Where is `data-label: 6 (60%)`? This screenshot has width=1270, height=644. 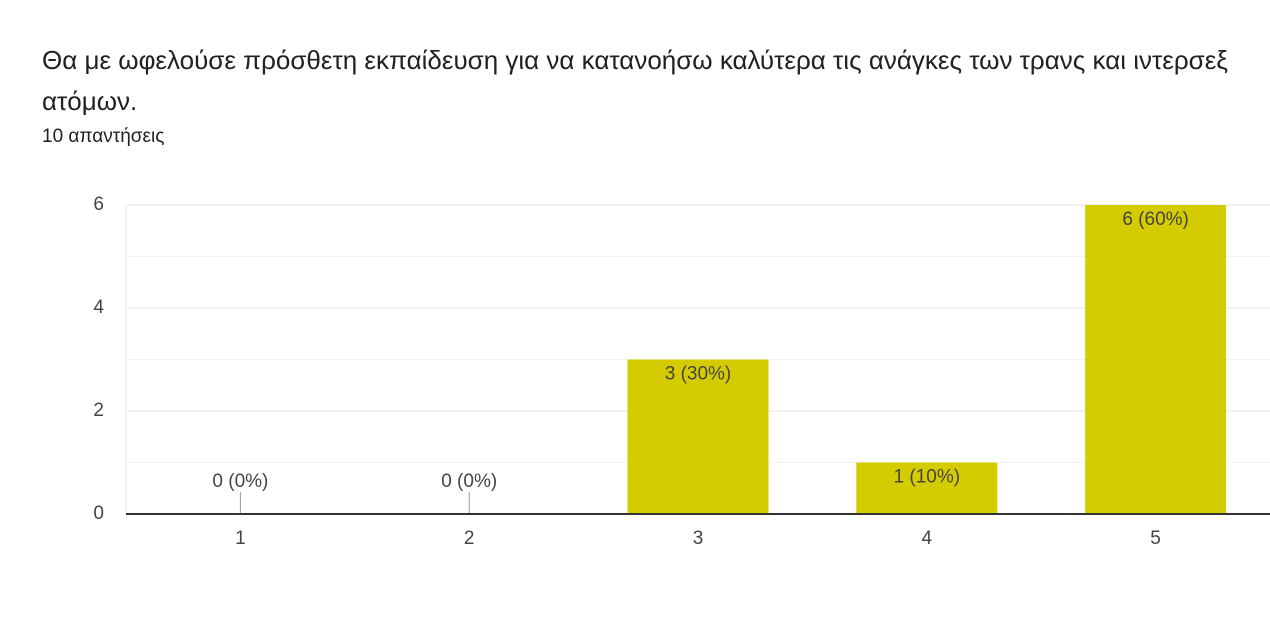 data-label: 6 (60%) is located at coordinates (1155, 219).